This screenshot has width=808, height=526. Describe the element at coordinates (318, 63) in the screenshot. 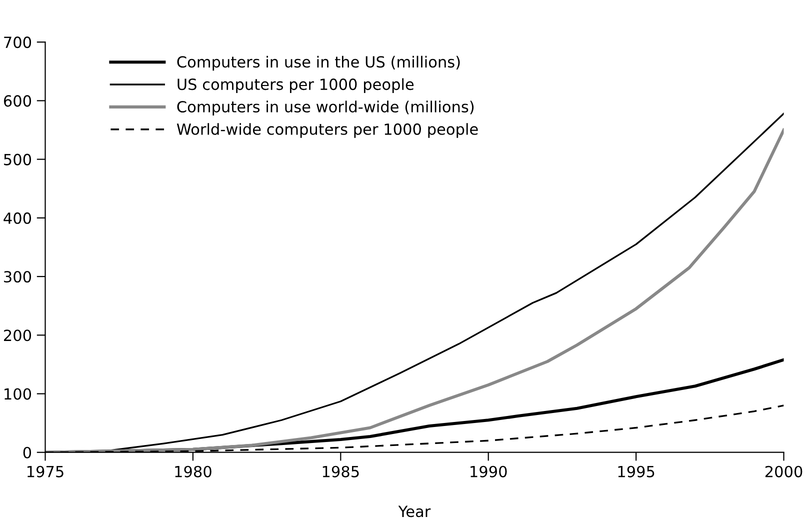

I see `legend-label: Computers in use in the US (millions)` at that location.